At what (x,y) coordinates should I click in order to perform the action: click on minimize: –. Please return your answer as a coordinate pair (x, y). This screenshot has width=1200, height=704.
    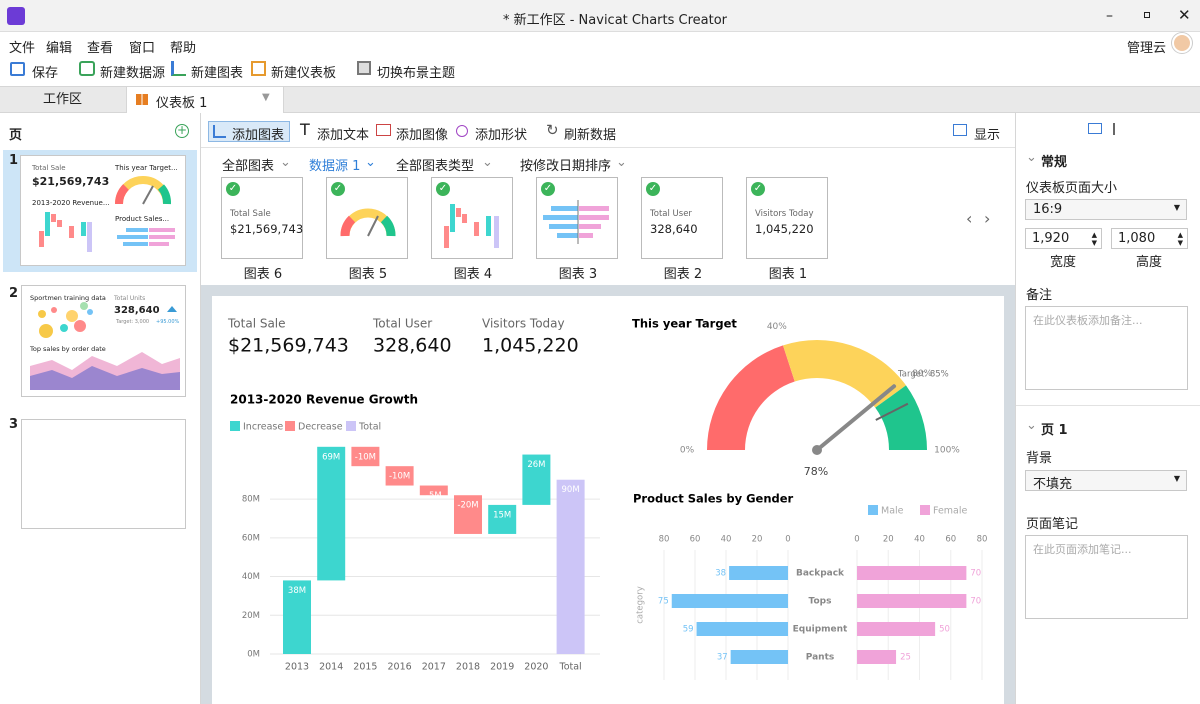
    Looking at the image, I should click on (1109, 16).